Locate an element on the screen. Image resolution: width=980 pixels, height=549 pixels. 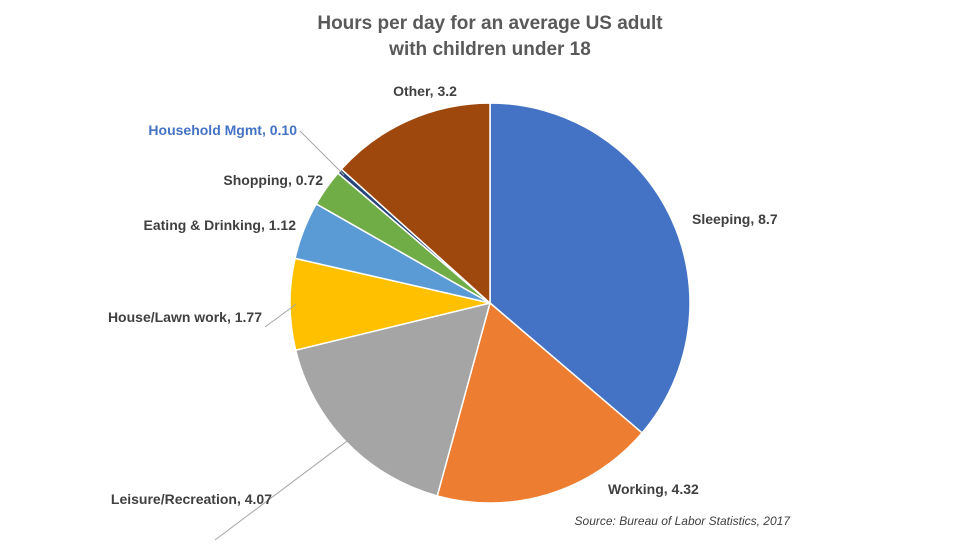
data-label: Household Mgmt, 0.10 is located at coordinates (222, 130).